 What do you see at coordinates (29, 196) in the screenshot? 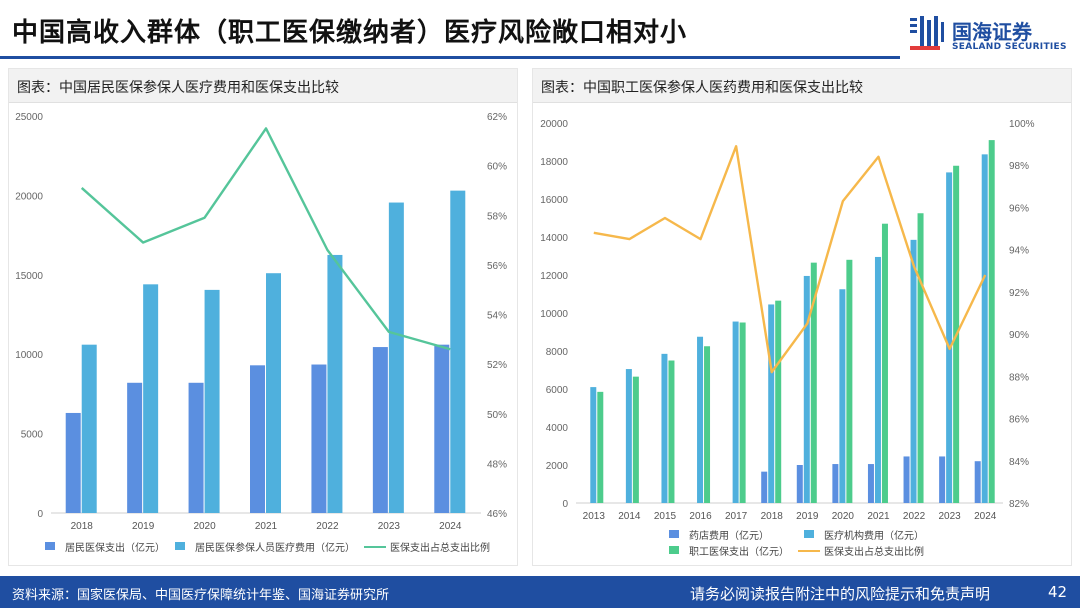
I see `y-tick-label: 20000` at bounding box center [29, 196].